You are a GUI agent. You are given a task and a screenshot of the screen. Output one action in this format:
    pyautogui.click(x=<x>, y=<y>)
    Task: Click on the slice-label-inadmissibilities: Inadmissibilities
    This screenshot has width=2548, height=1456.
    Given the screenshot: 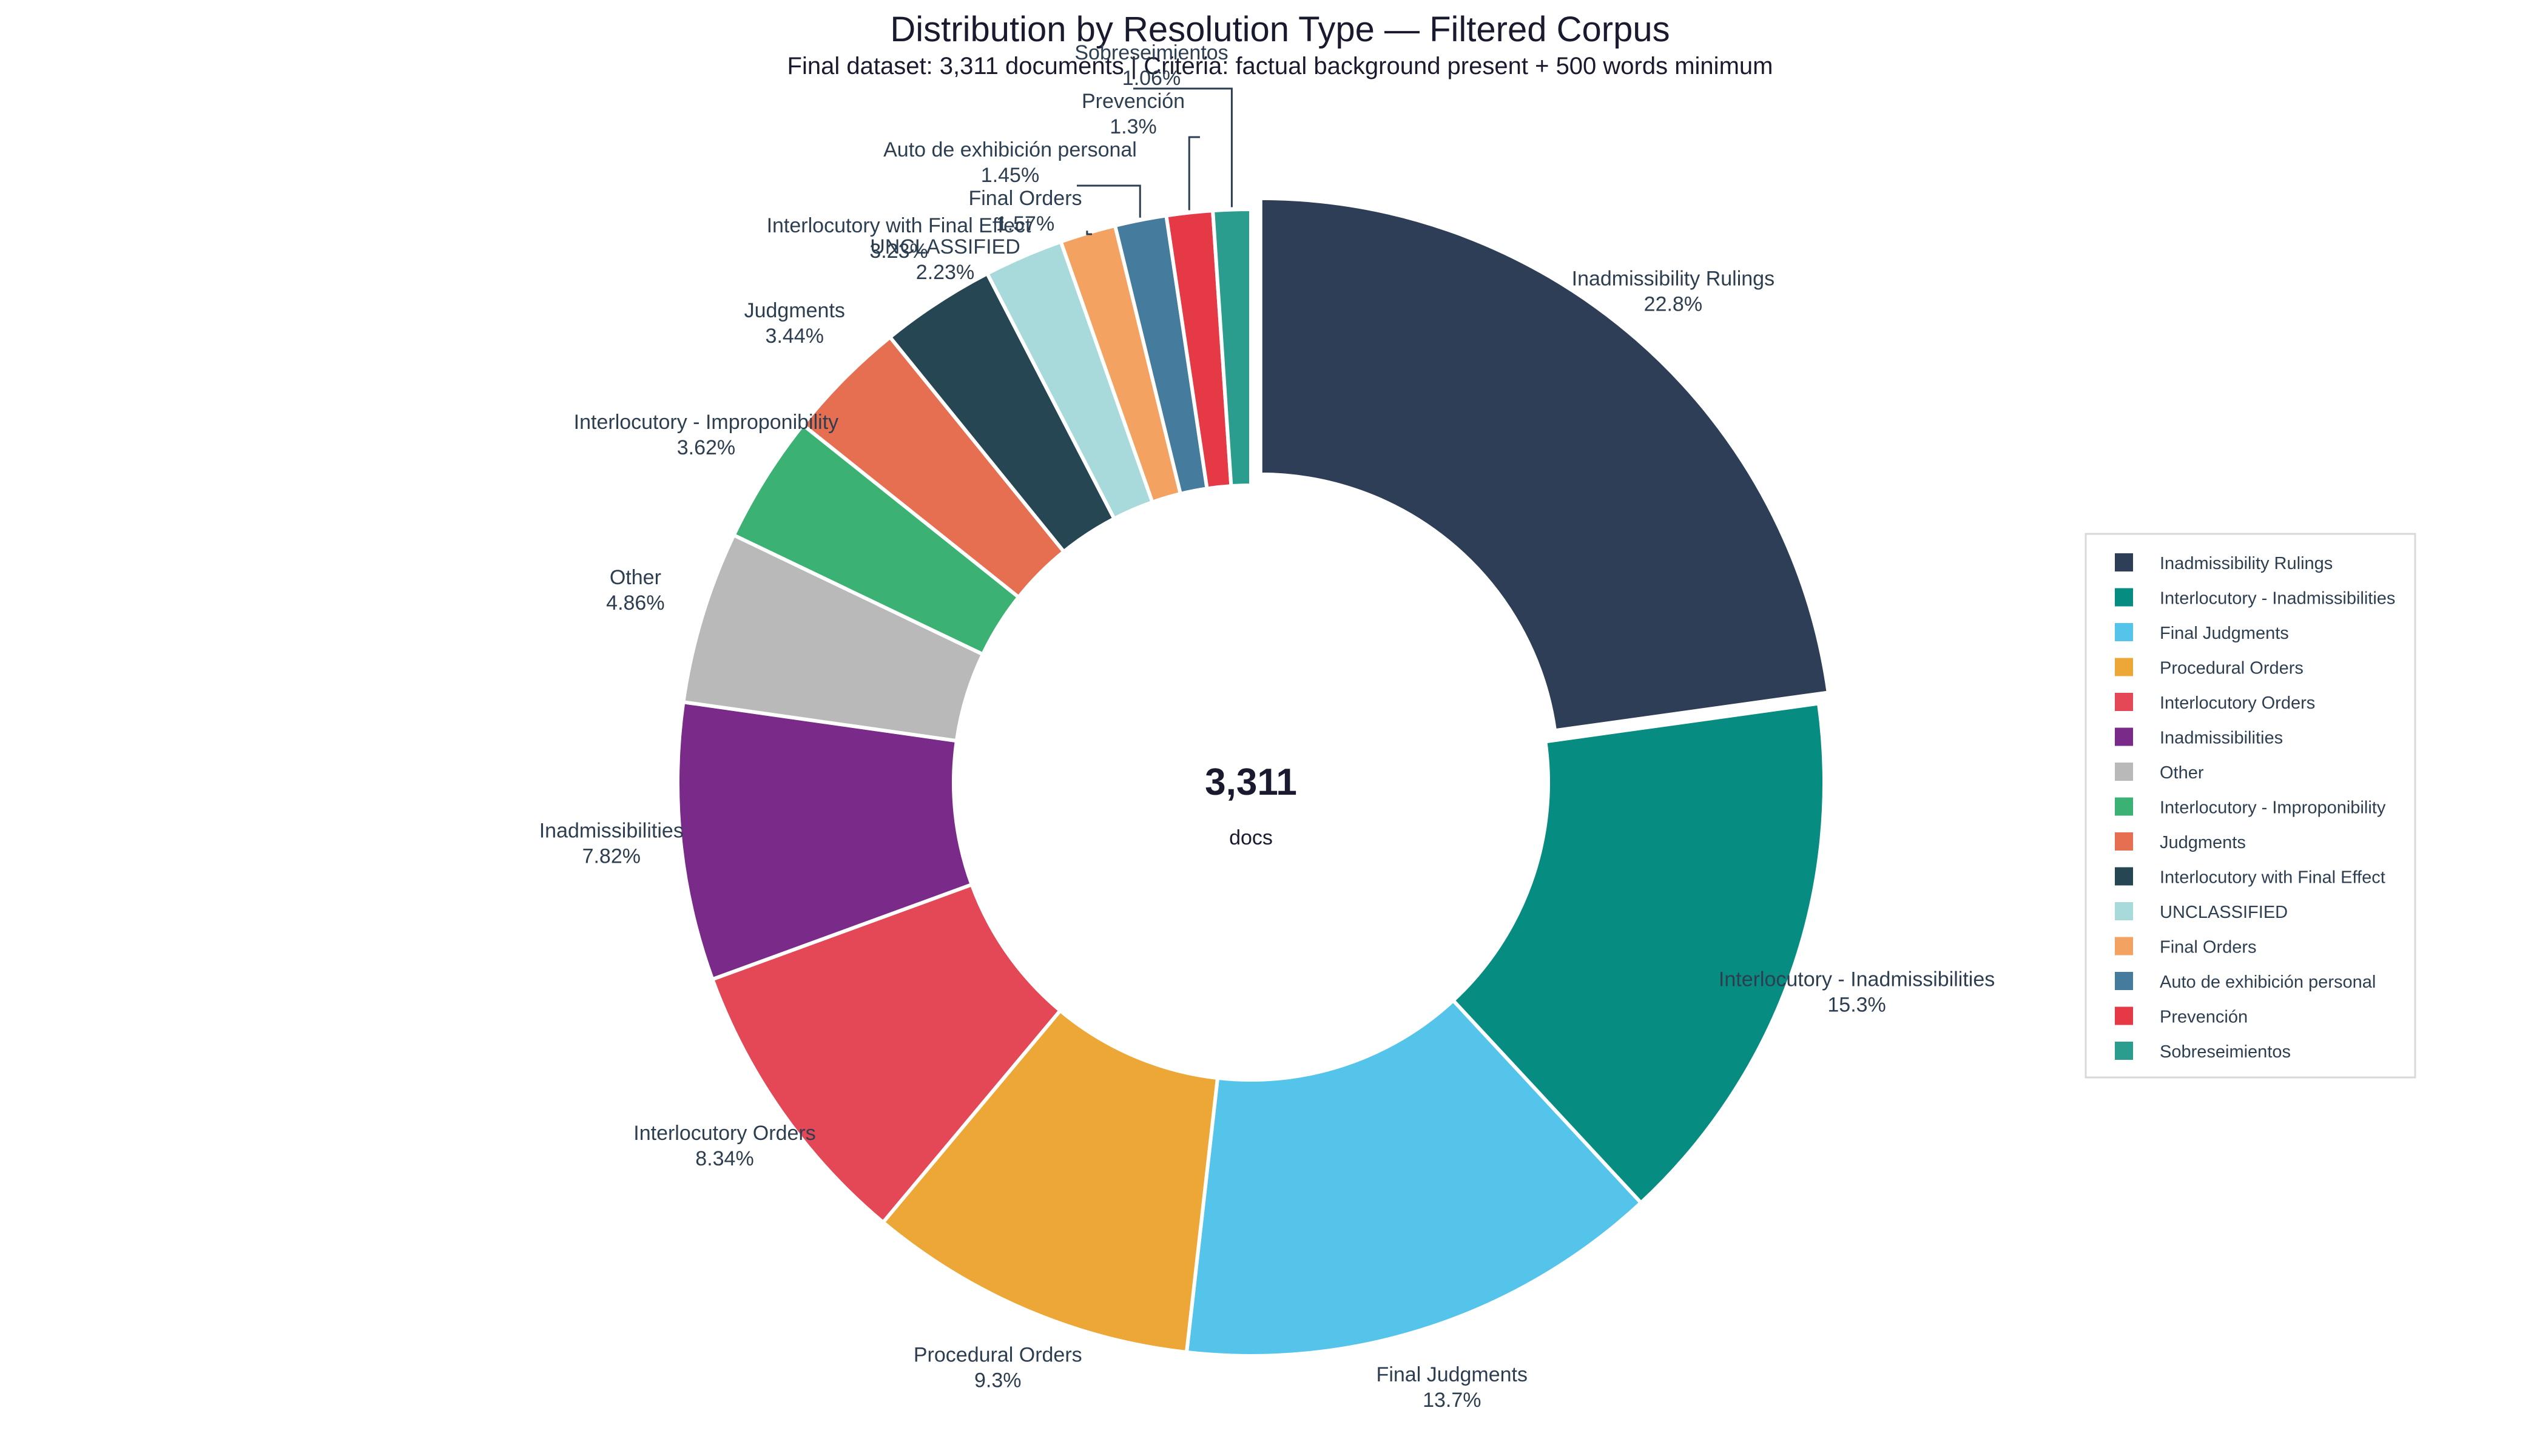 What is the action you would take?
    pyautogui.click(x=611, y=831)
    